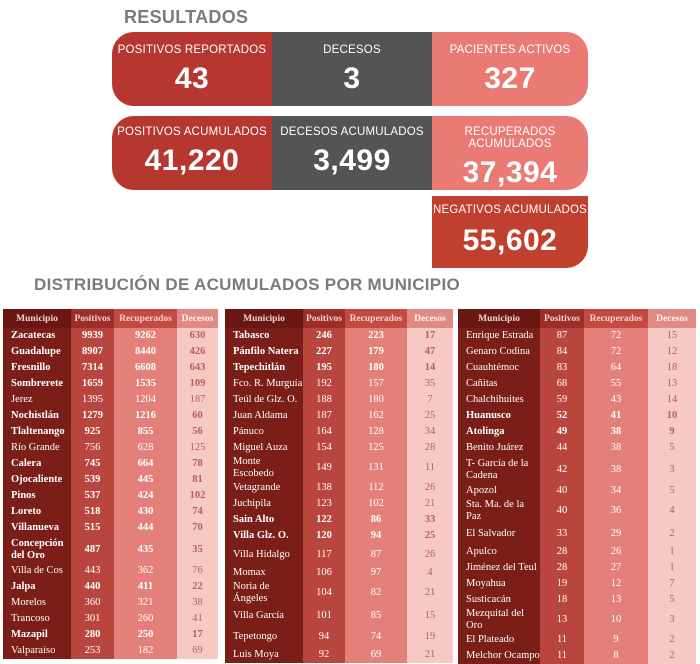 Image resolution: width=700 pixels, height=664 pixels. Describe the element at coordinates (37, 528) in the screenshot. I see `municipio-cell: Villanueva` at that location.